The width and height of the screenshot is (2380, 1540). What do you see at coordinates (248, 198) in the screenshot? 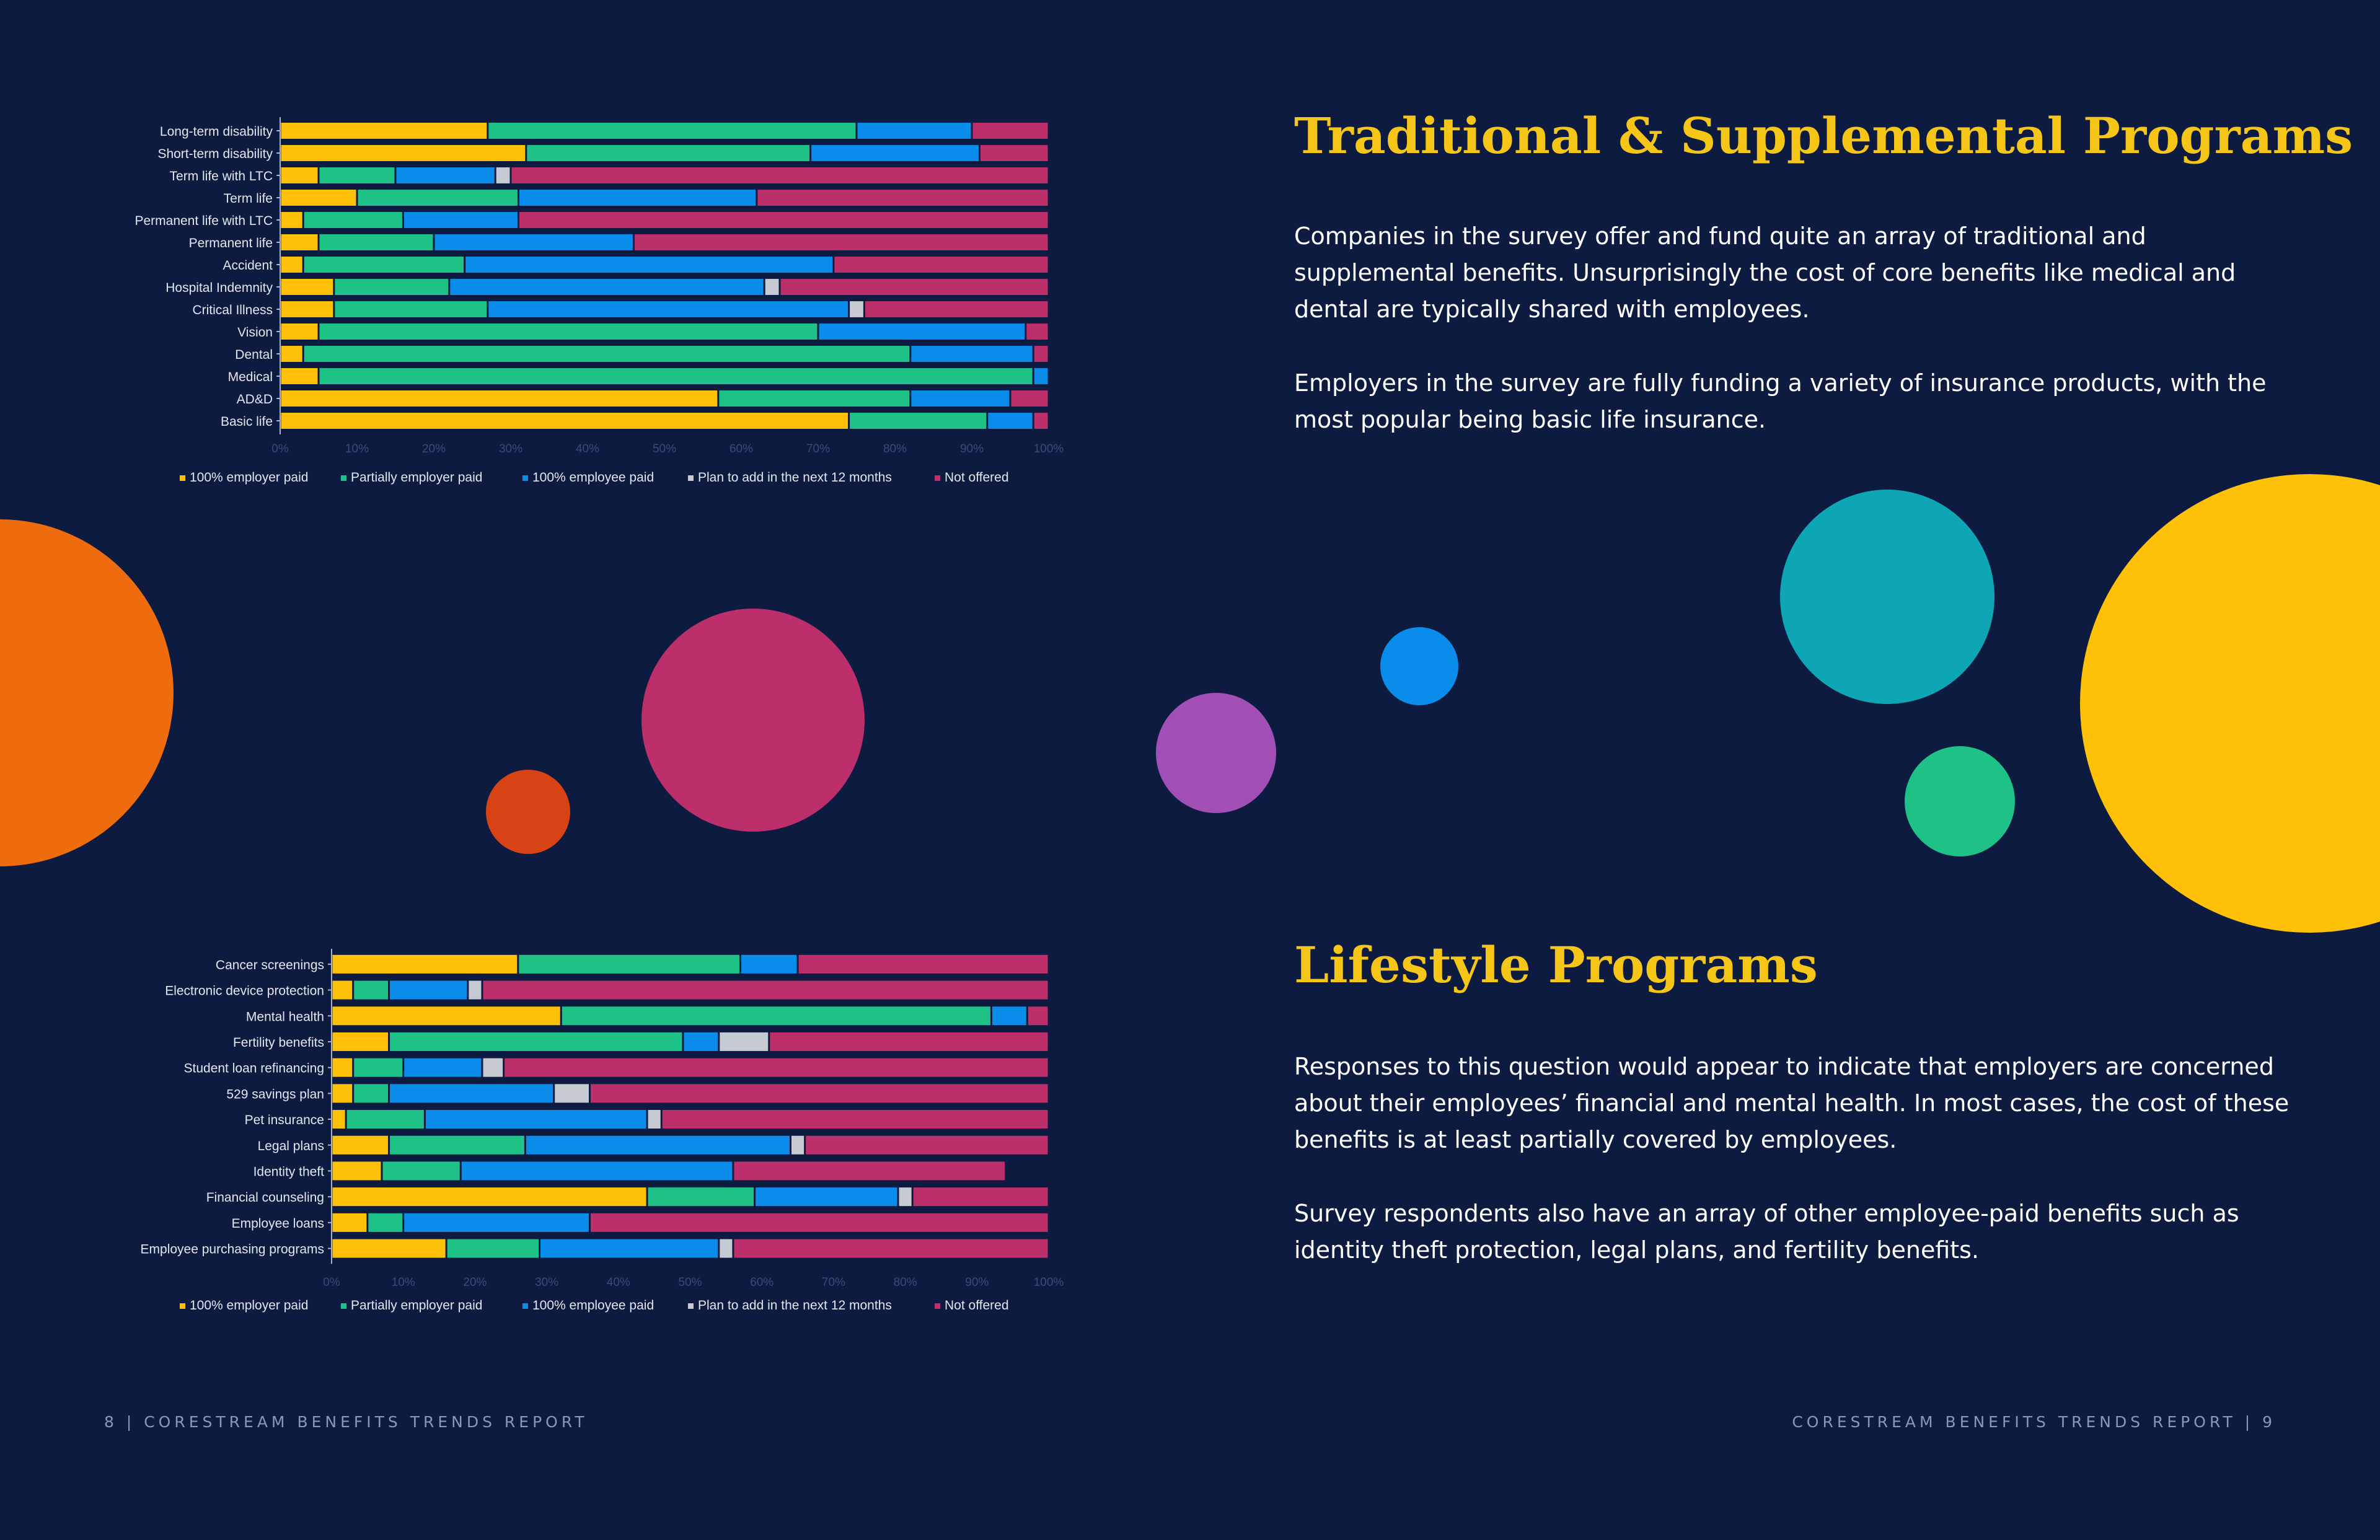
I see `category-label-term-life: Term life` at bounding box center [248, 198].